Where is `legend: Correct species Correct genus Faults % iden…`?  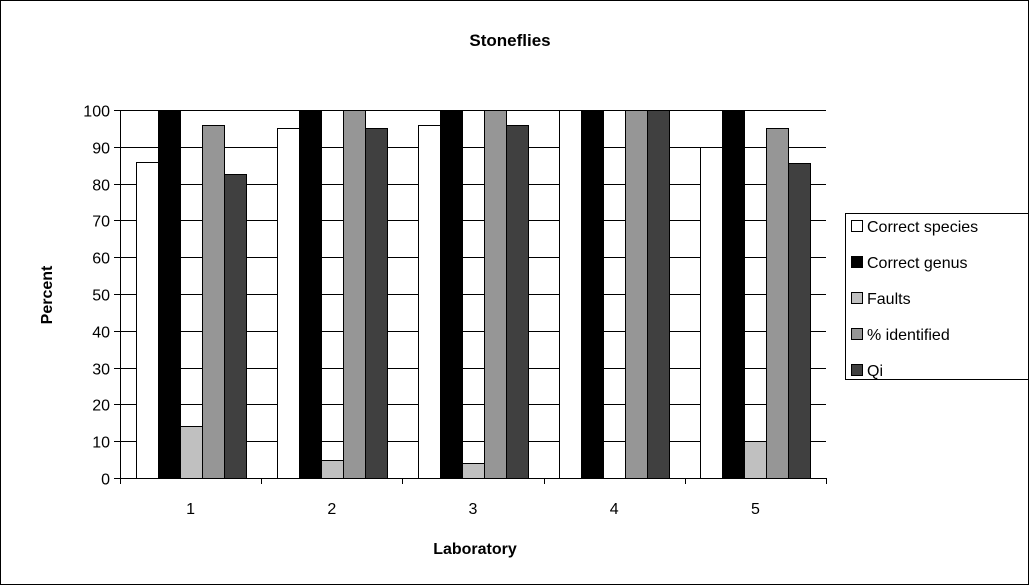 legend: Correct species Correct genus Faults % iden… is located at coordinates (937, 296).